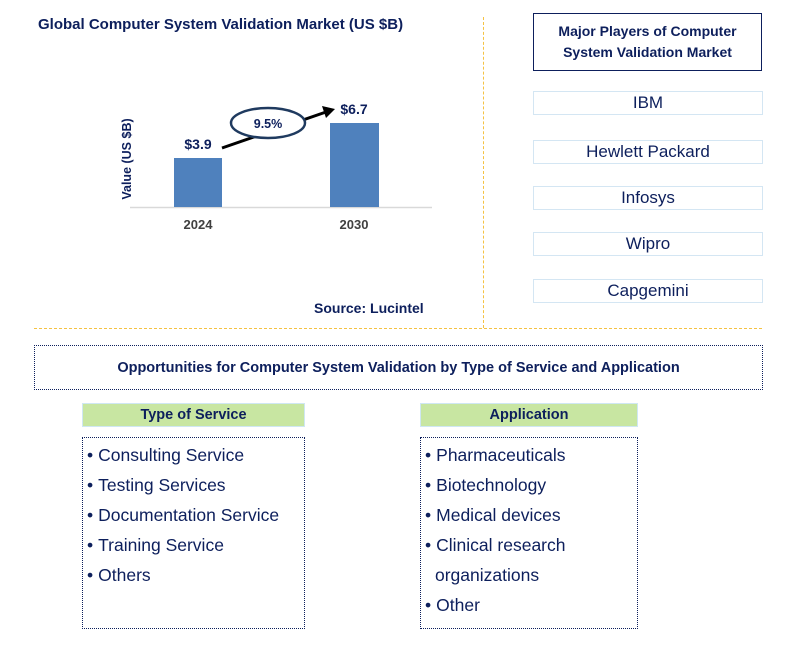 The height and width of the screenshot is (647, 812). I want to click on x-tick-2024: 2024, so click(199, 224).